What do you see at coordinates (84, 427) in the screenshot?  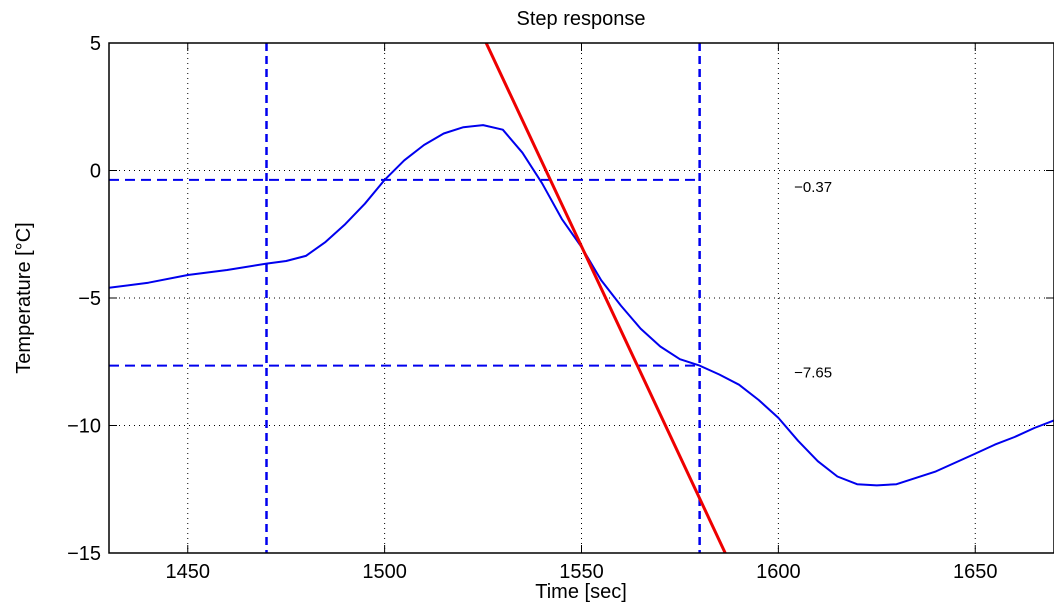 I see `y-tick-label: −10` at bounding box center [84, 427].